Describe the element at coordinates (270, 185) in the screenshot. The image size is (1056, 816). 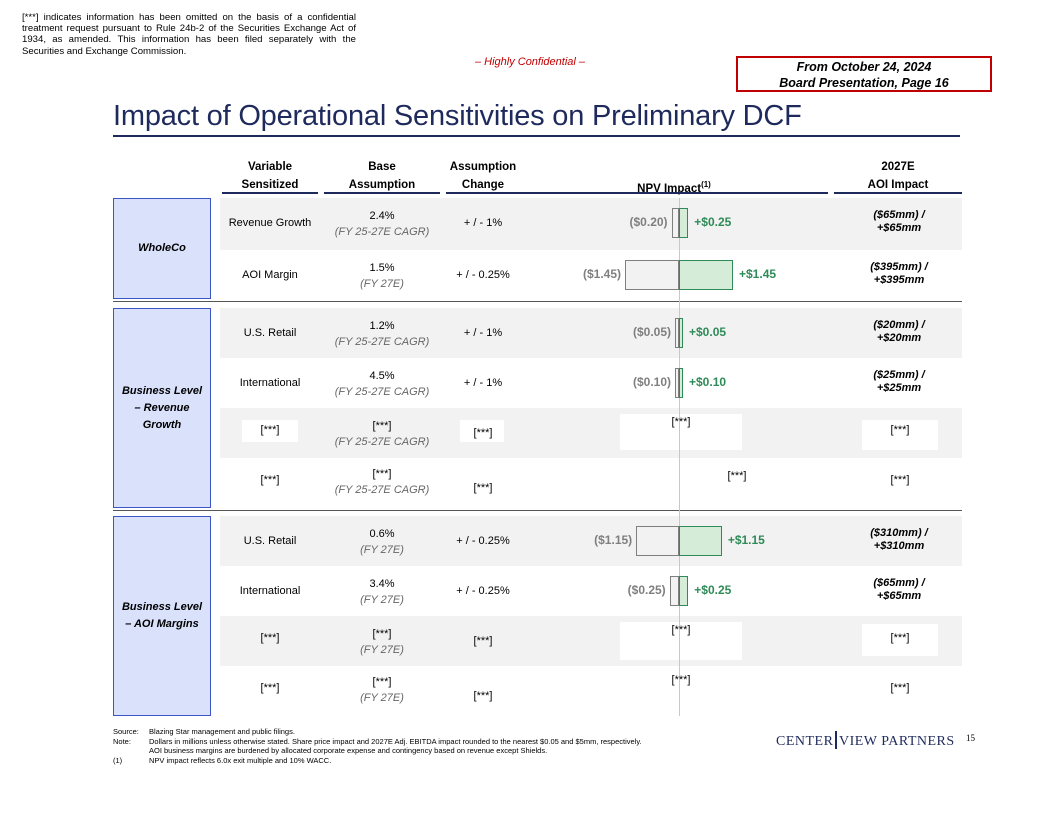
I see `header-variable-line2: Sensitized` at that location.